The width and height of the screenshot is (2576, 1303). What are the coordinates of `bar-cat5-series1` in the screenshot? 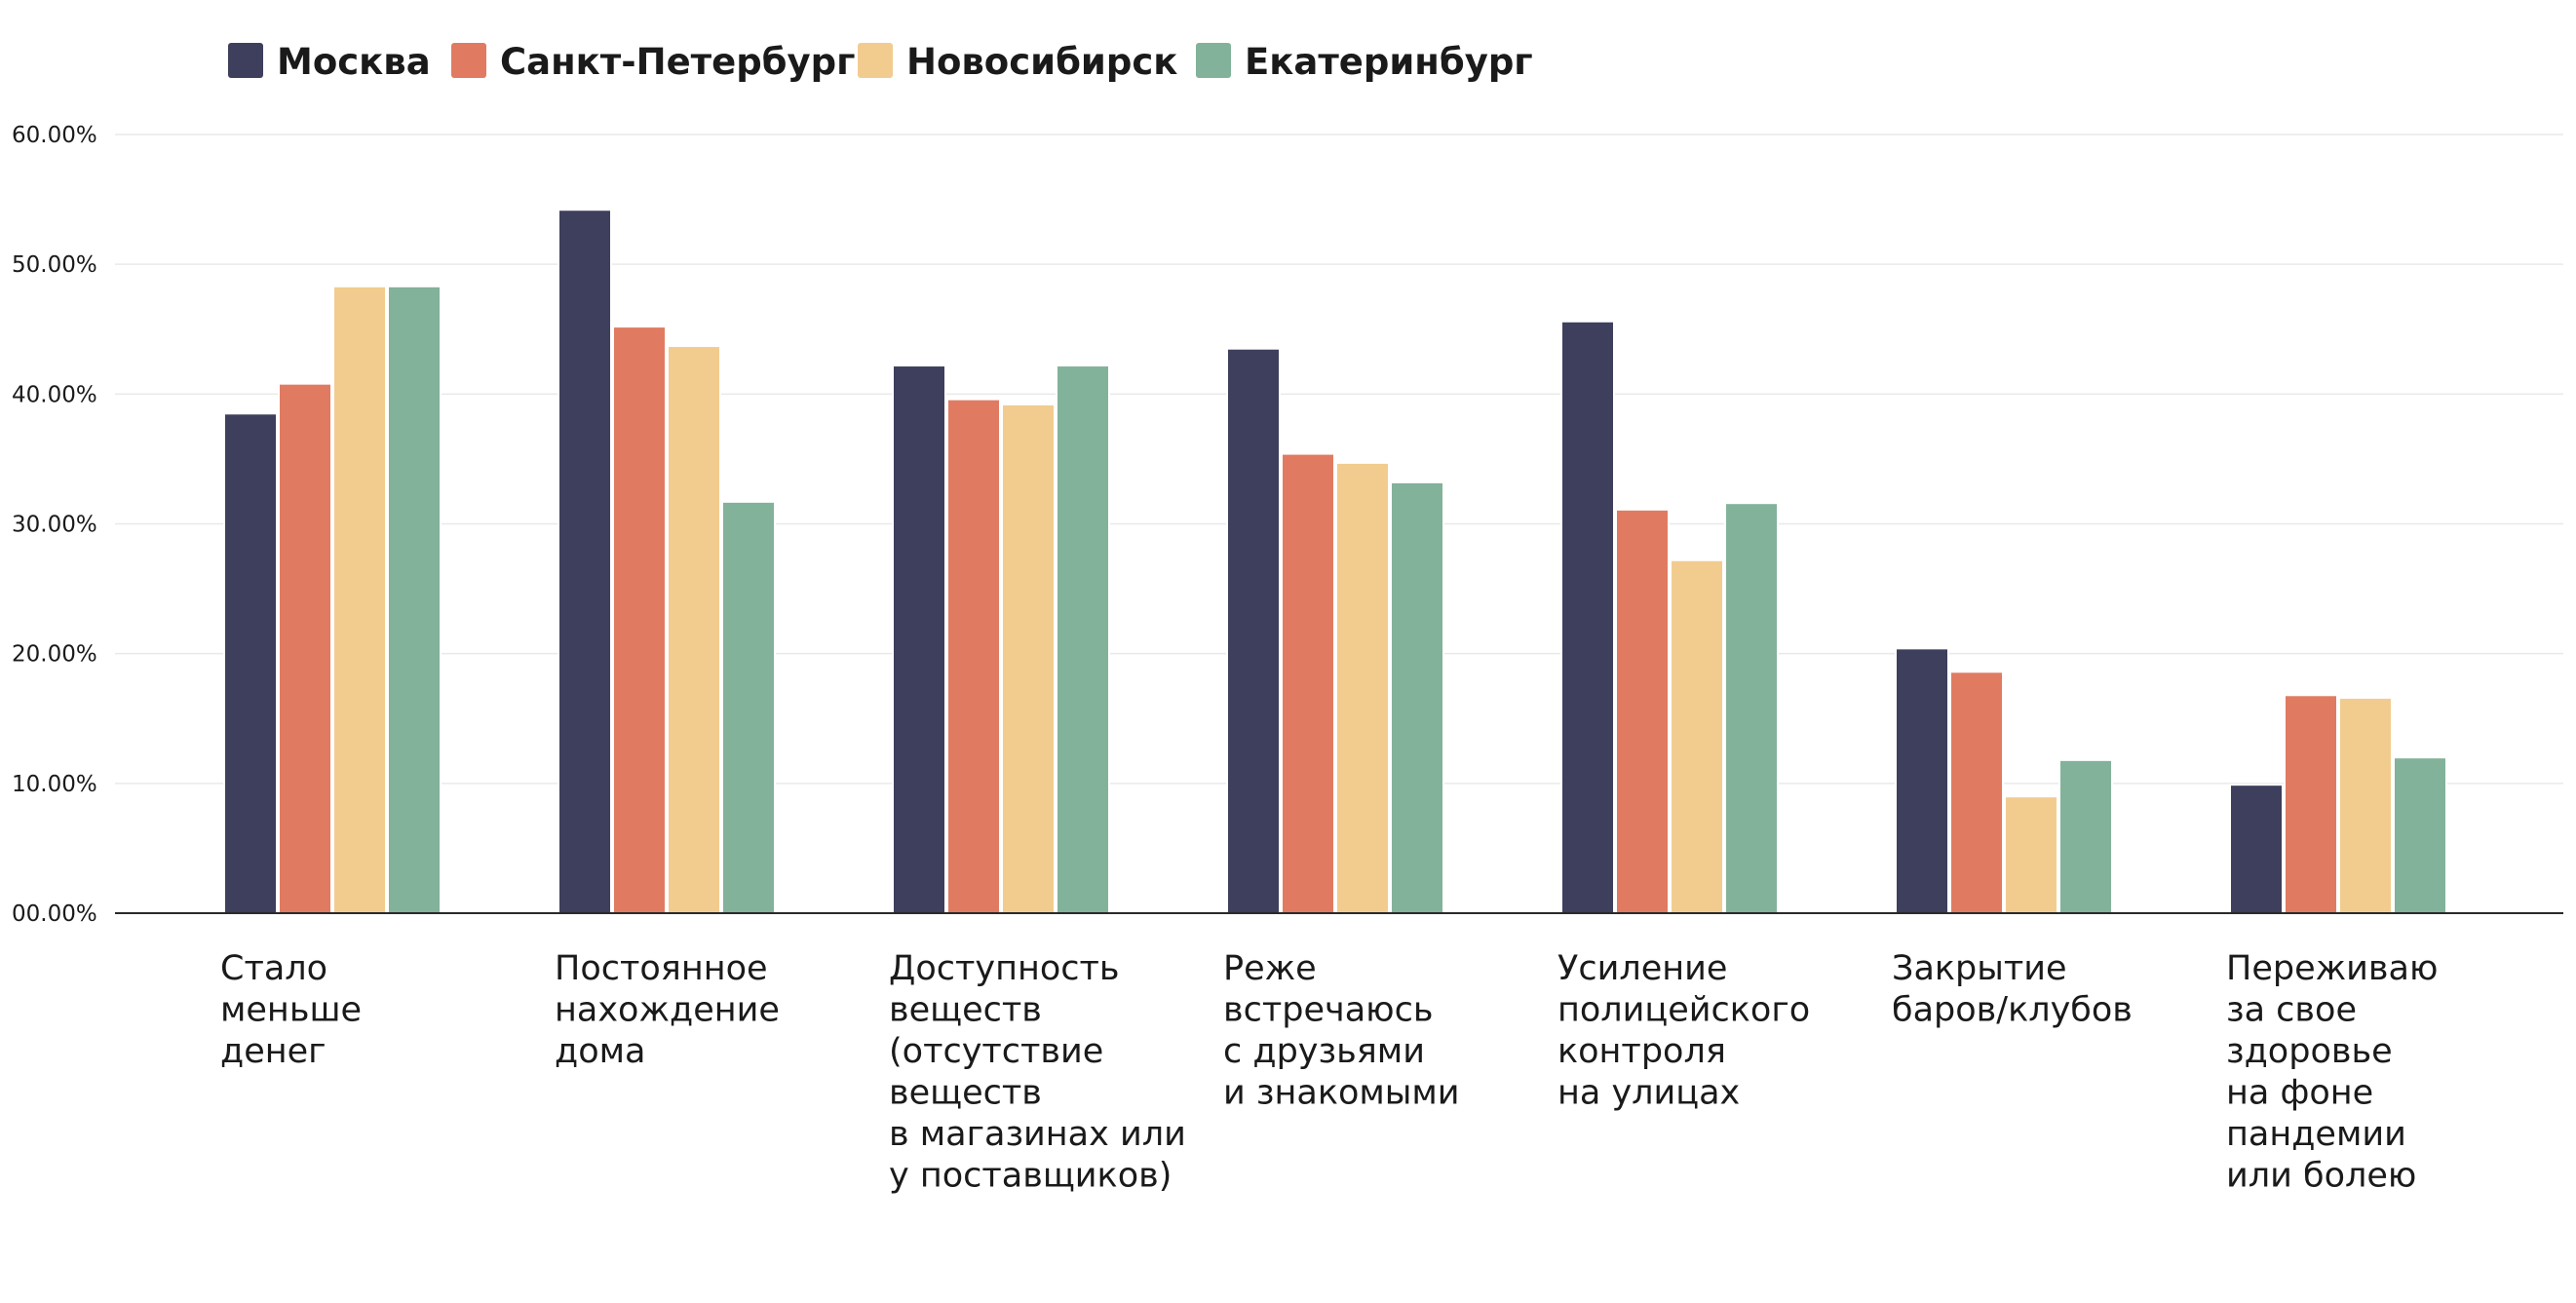 It's located at (1587, 617).